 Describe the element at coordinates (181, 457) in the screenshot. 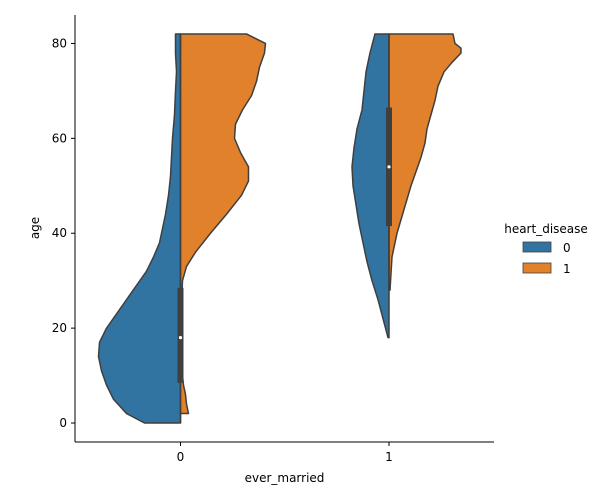

I see `x-tick-label-0: 0` at that location.